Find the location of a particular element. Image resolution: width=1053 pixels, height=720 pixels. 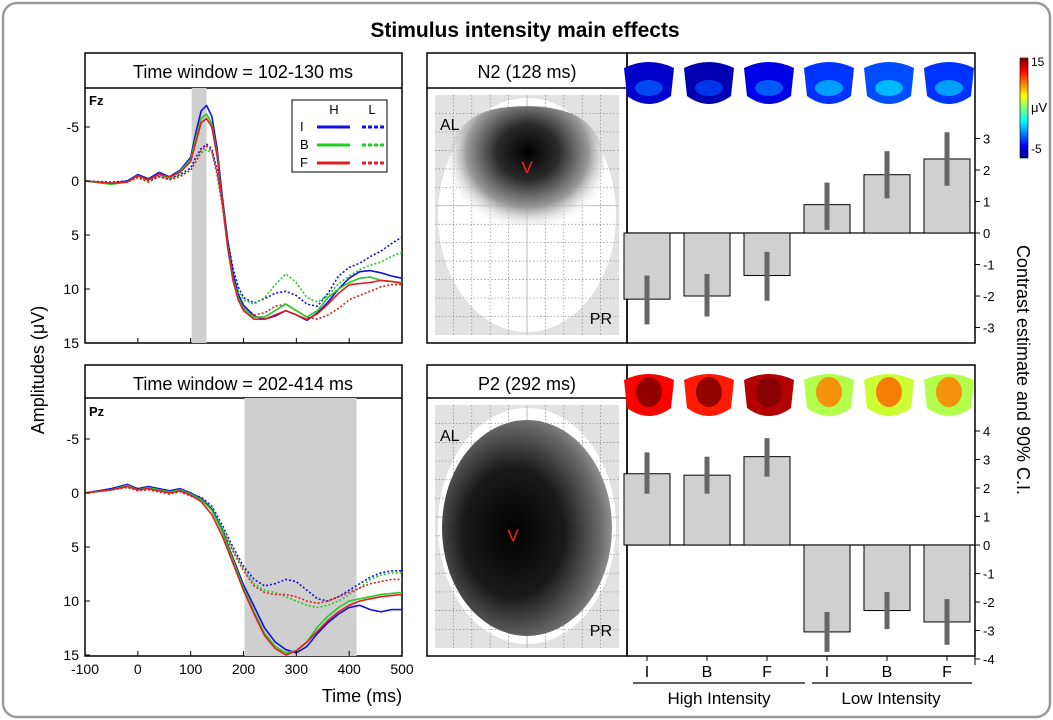

bottom-erp-traces is located at coordinates (243, 569).